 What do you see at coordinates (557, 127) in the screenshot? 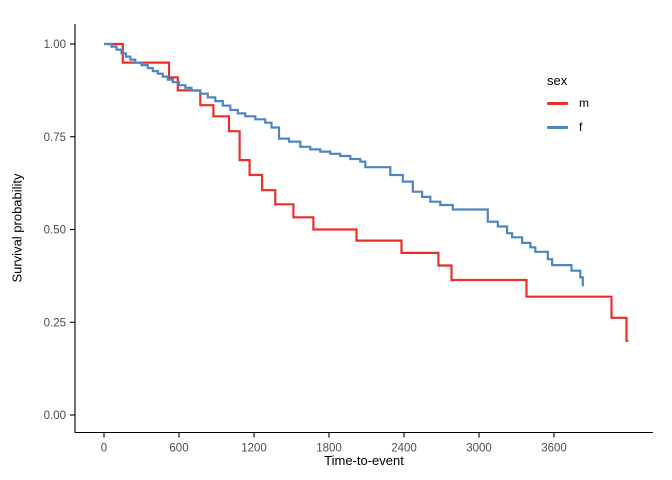
I see `legend-line-f-icon` at bounding box center [557, 127].